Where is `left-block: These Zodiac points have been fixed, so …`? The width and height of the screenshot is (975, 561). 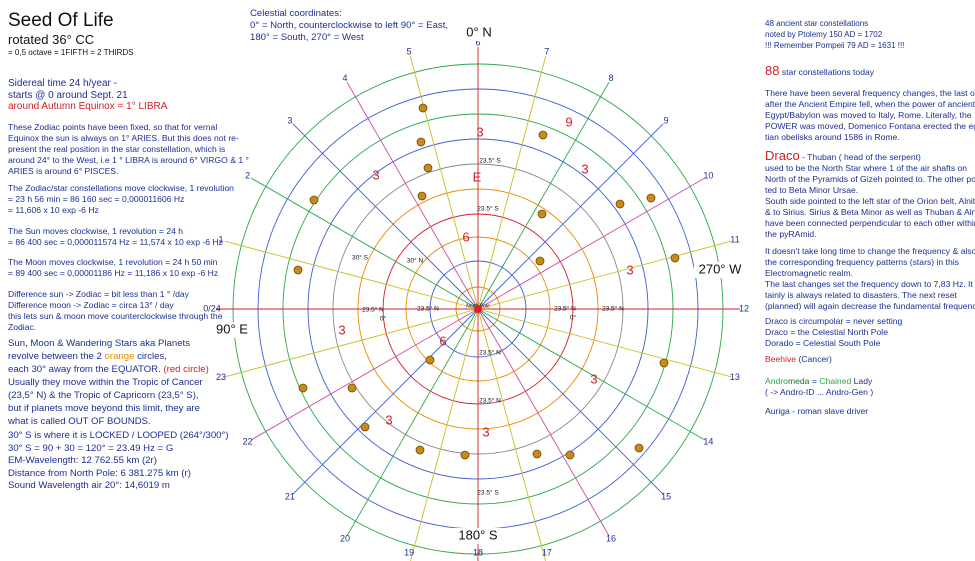
left-block: These Zodiac points have been fixed, so … is located at coordinates (128, 149).